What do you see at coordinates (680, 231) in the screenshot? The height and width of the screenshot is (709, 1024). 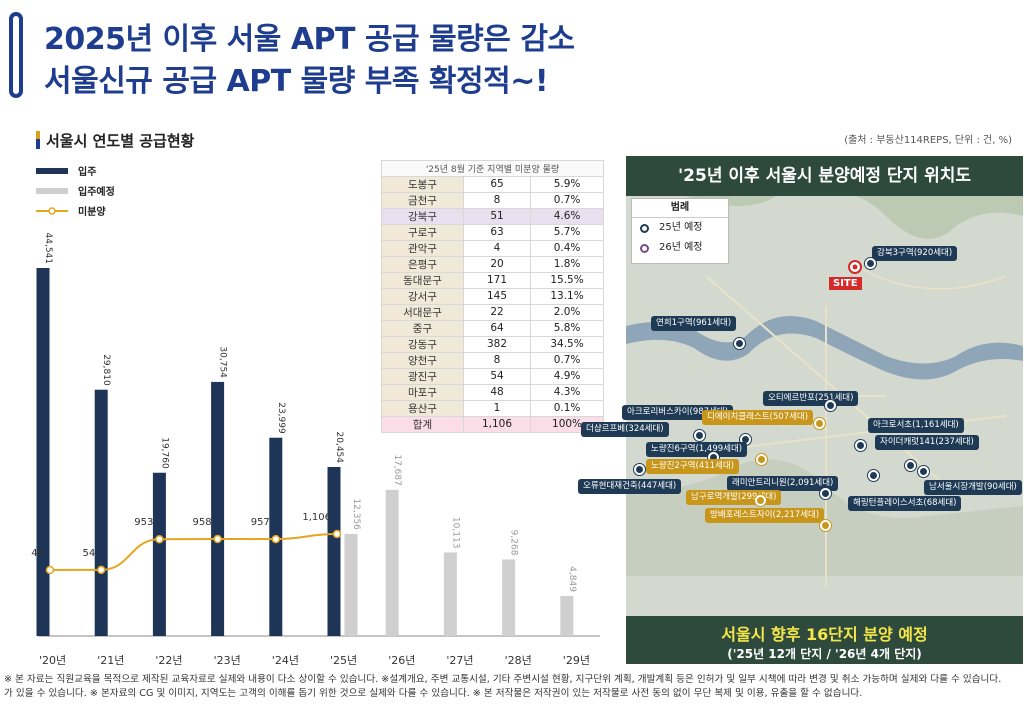 I see `map-legend: 범례 25년 예정 26년 예정` at bounding box center [680, 231].